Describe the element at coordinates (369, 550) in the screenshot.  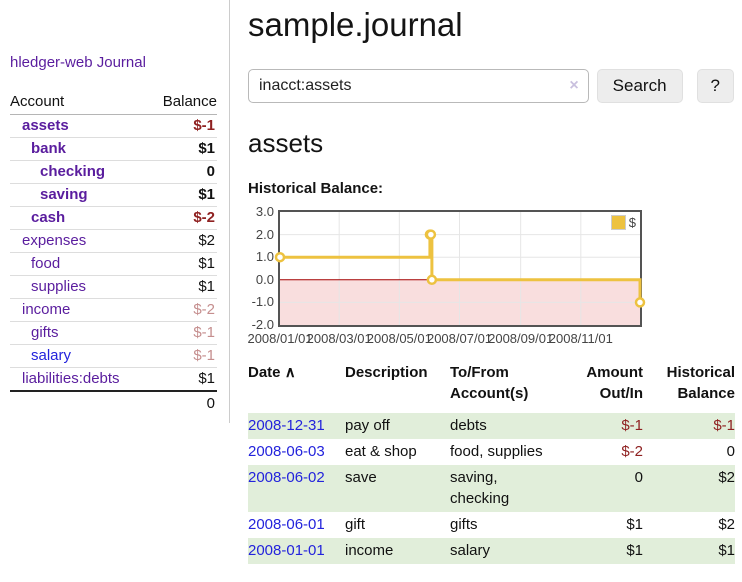
I see `description-cell: income` at that location.